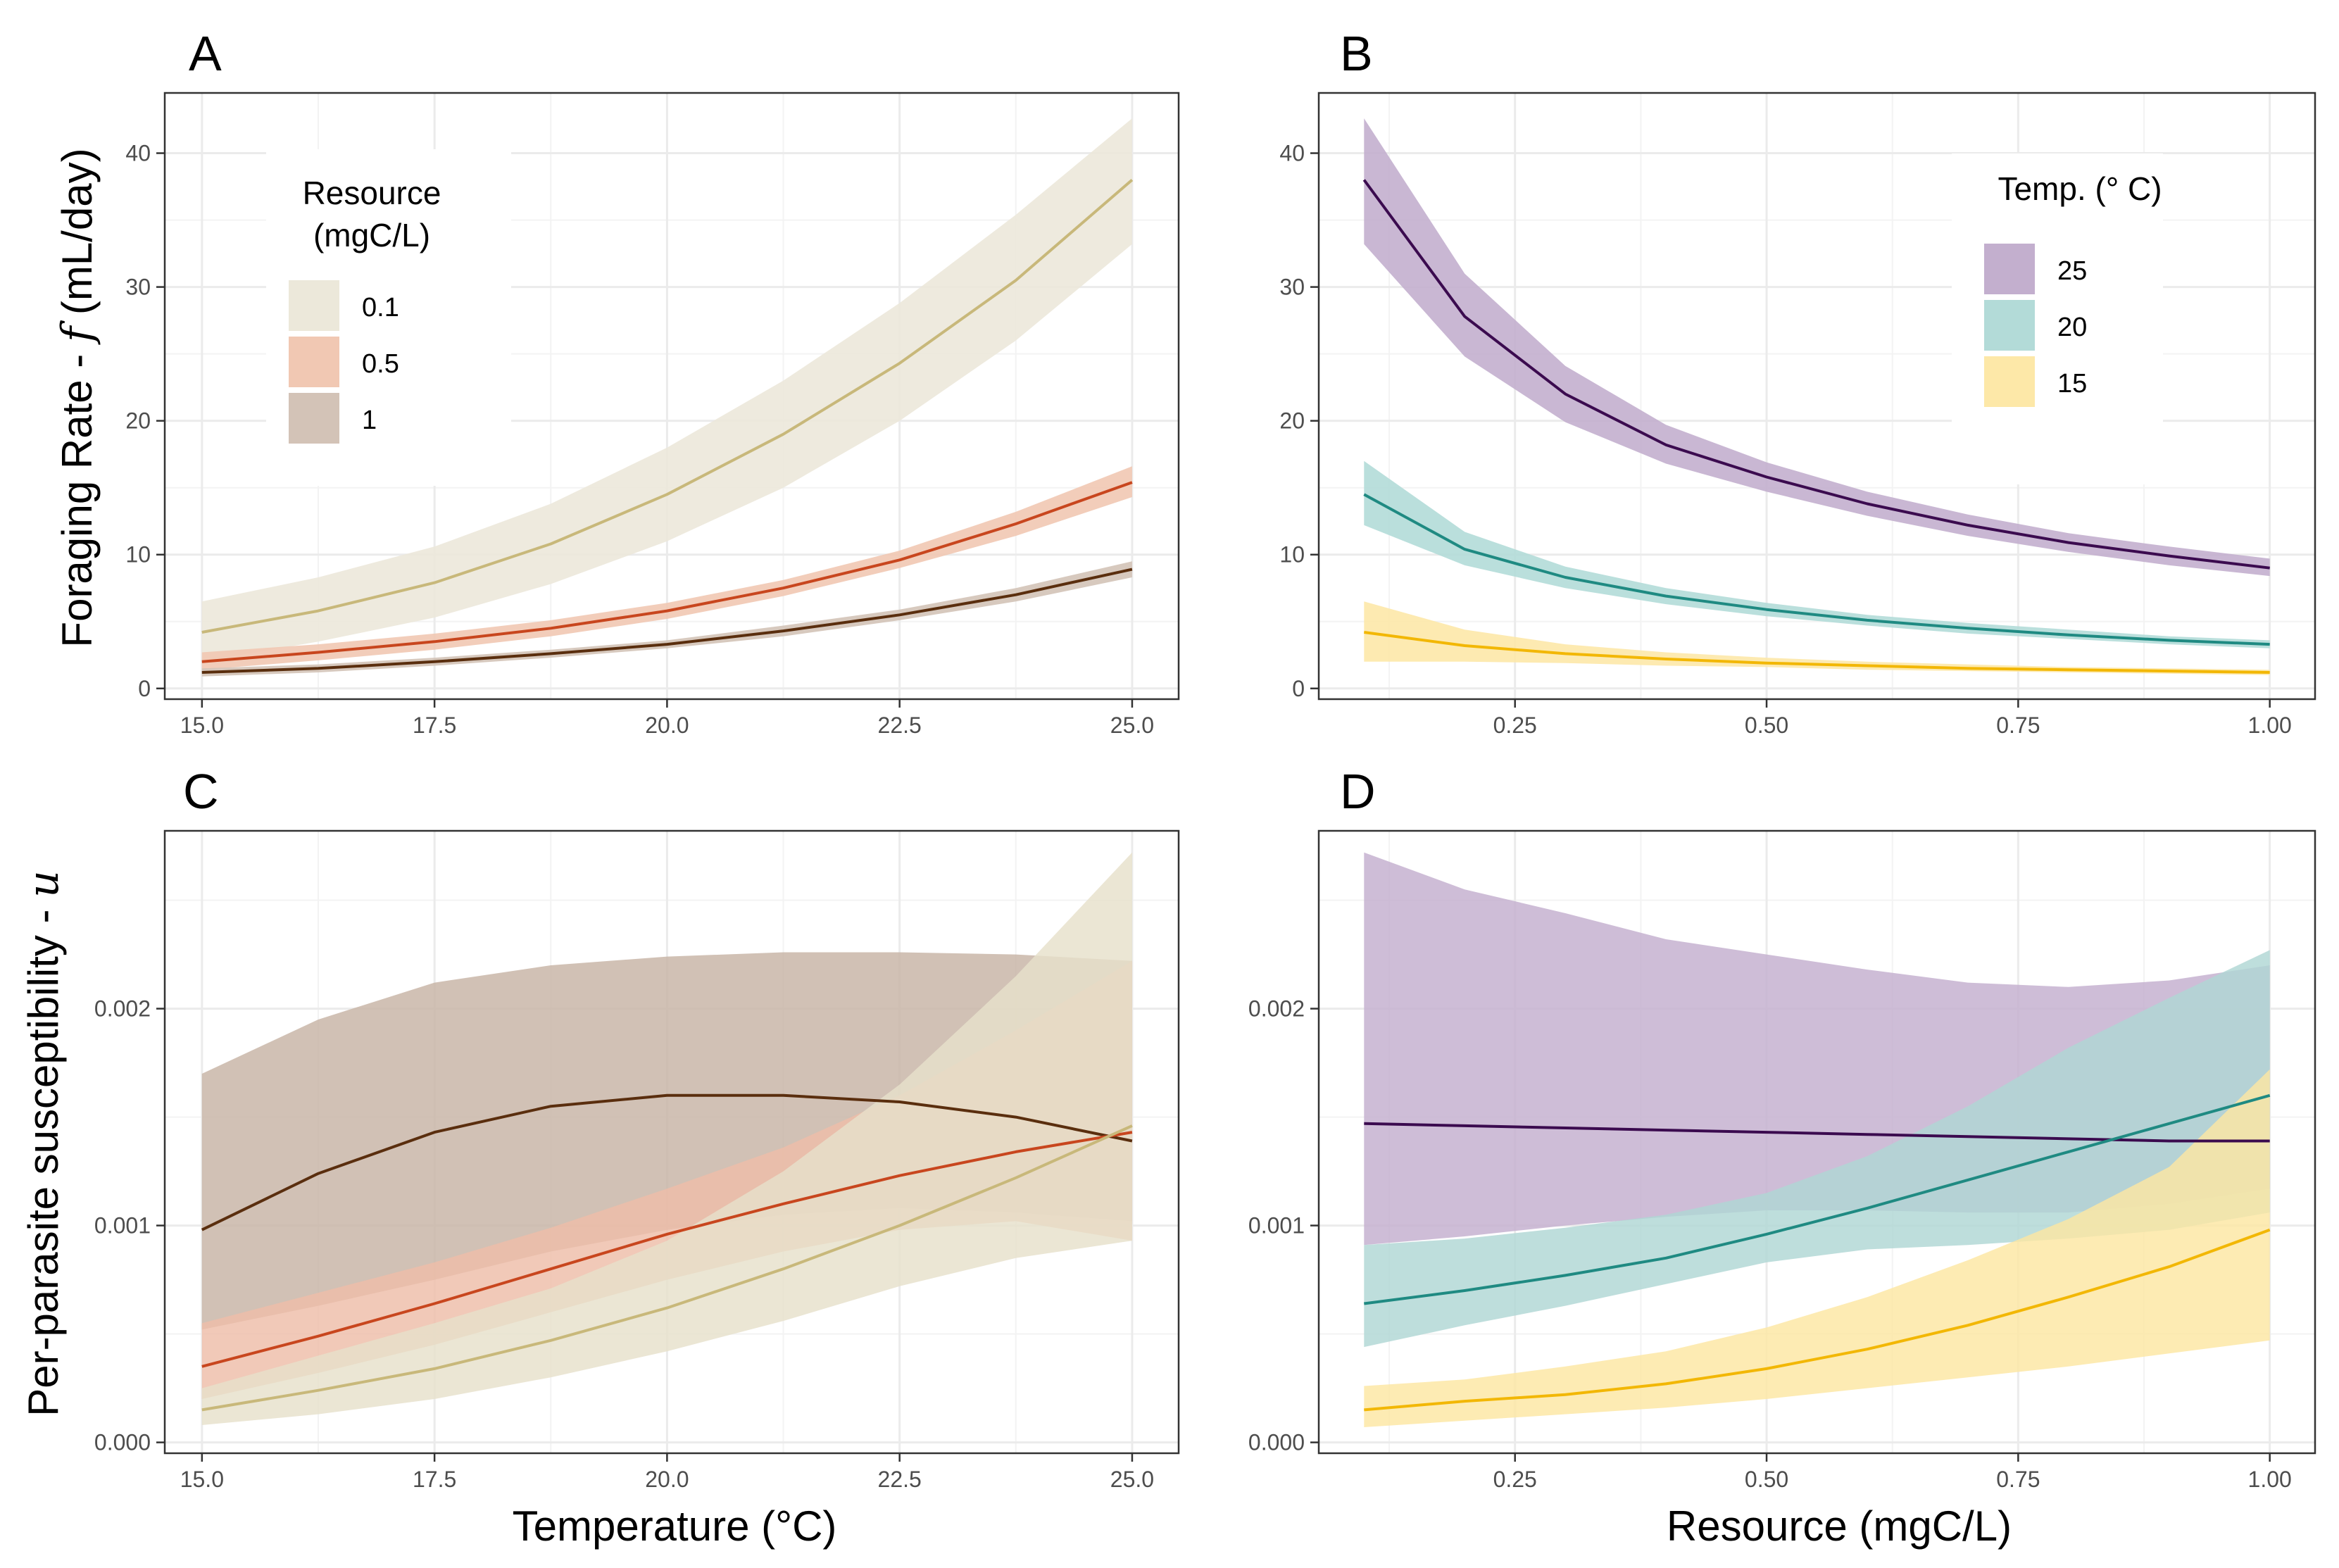  What do you see at coordinates (1276, 1009) in the screenshot?
I see `y-tick-label-d: 0.002` at bounding box center [1276, 1009].